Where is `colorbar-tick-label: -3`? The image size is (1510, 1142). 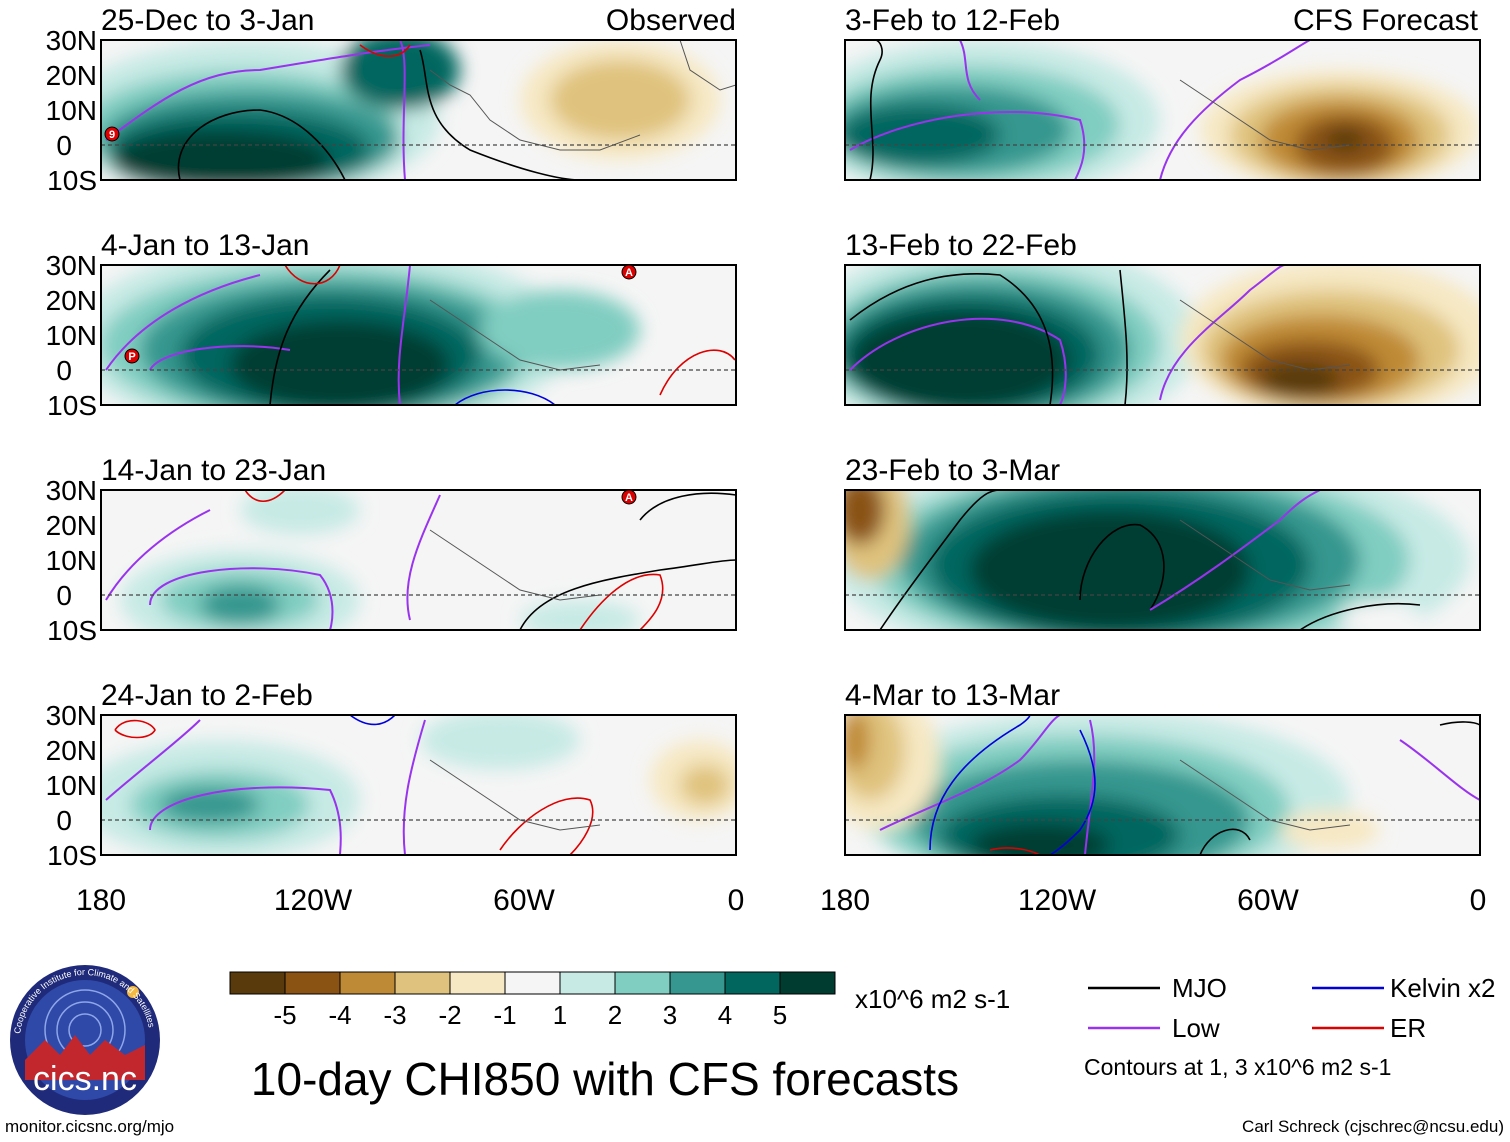 colorbar-tick-label: -3 is located at coordinates (394, 1015).